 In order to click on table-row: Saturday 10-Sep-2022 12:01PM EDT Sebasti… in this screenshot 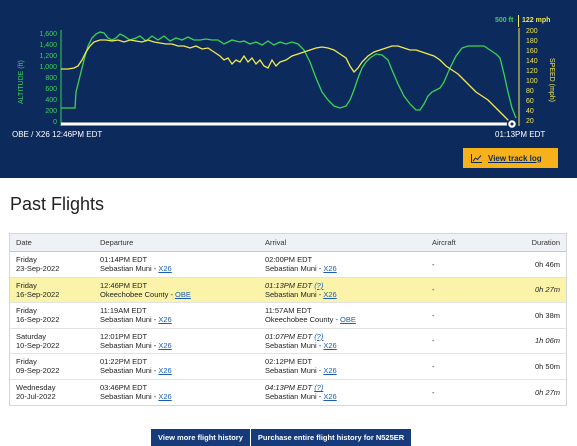, I will do `click(288, 341)`.